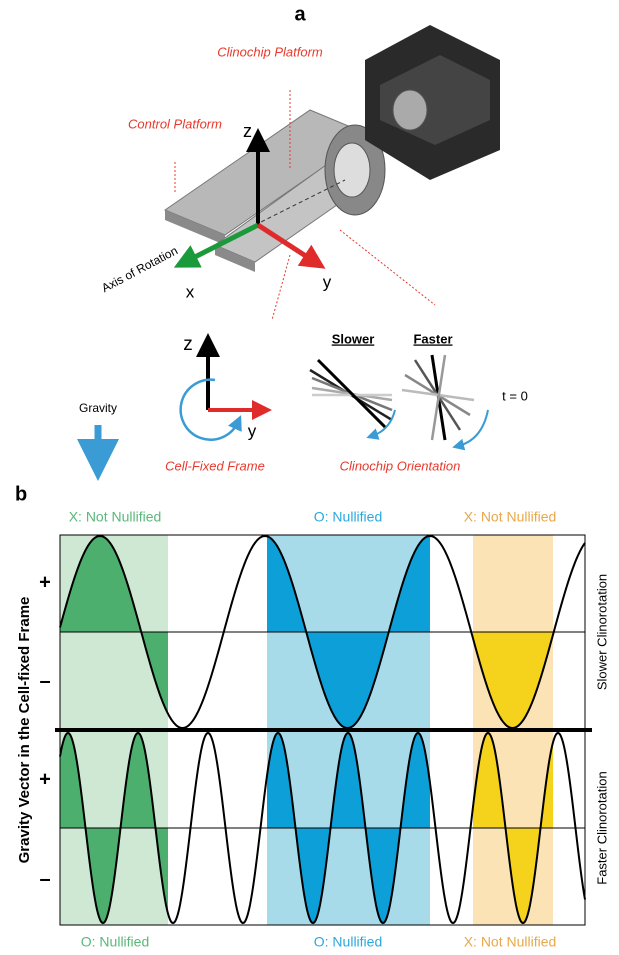 The image size is (619, 955). What do you see at coordinates (190, 291) in the screenshot?
I see `axis-x: x` at bounding box center [190, 291].